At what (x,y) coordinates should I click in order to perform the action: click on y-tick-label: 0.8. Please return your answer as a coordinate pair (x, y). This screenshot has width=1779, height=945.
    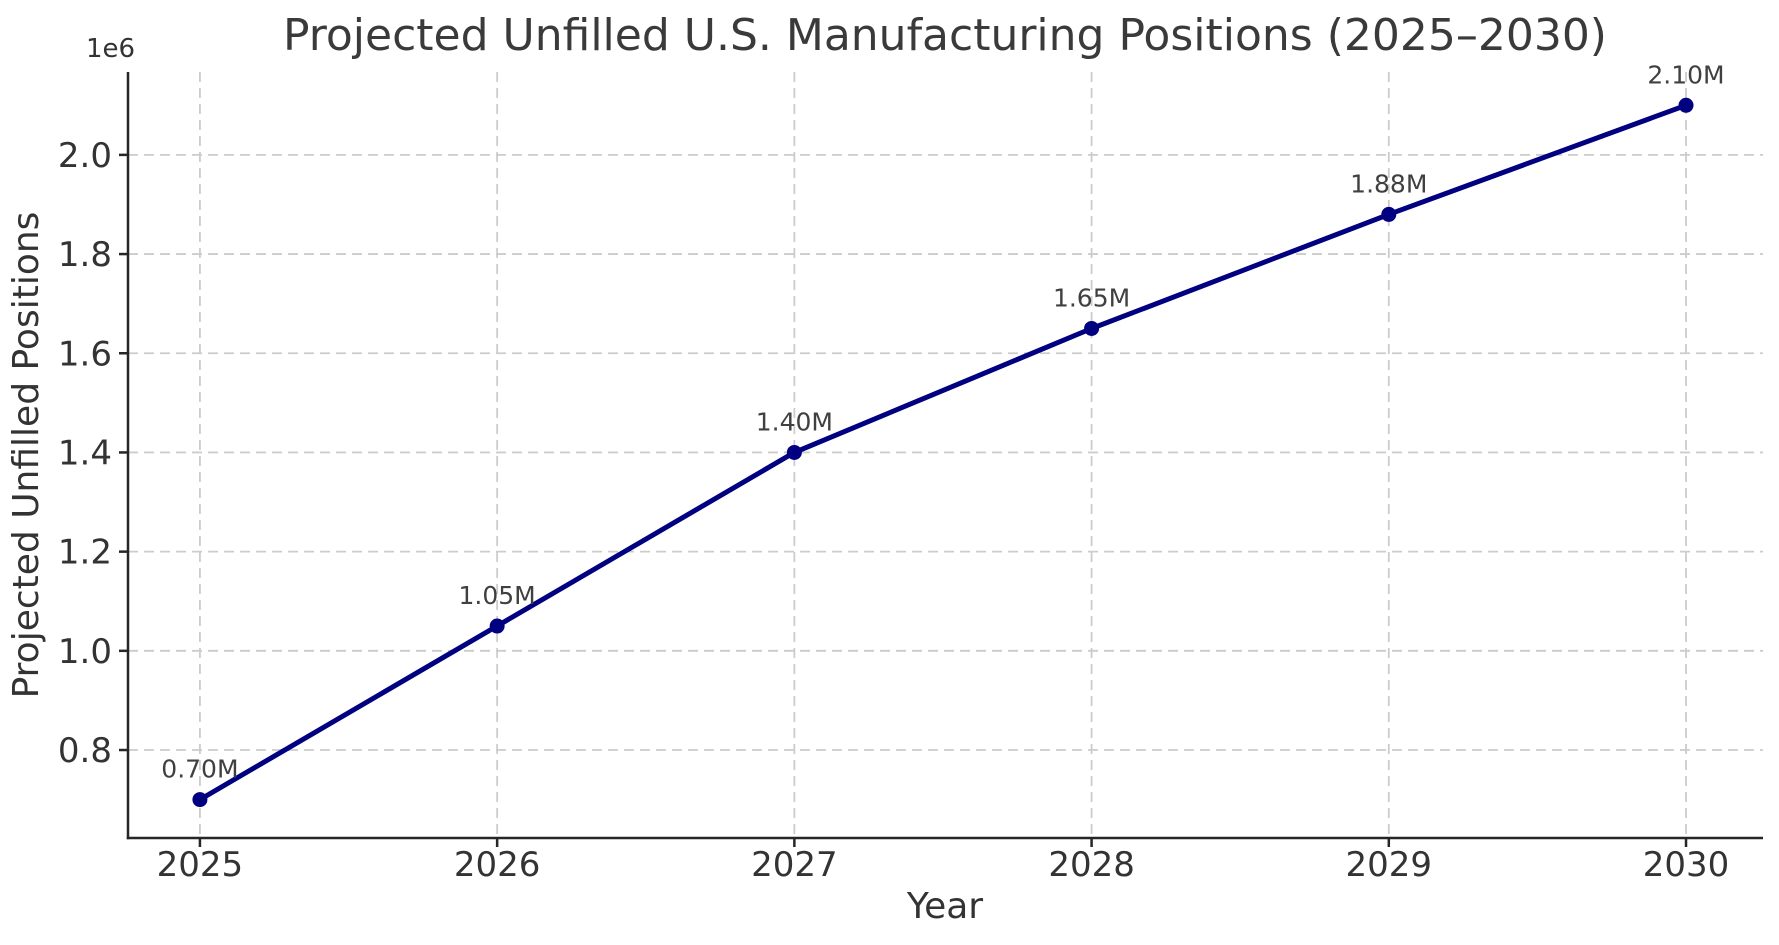
    Looking at the image, I should click on (85, 751).